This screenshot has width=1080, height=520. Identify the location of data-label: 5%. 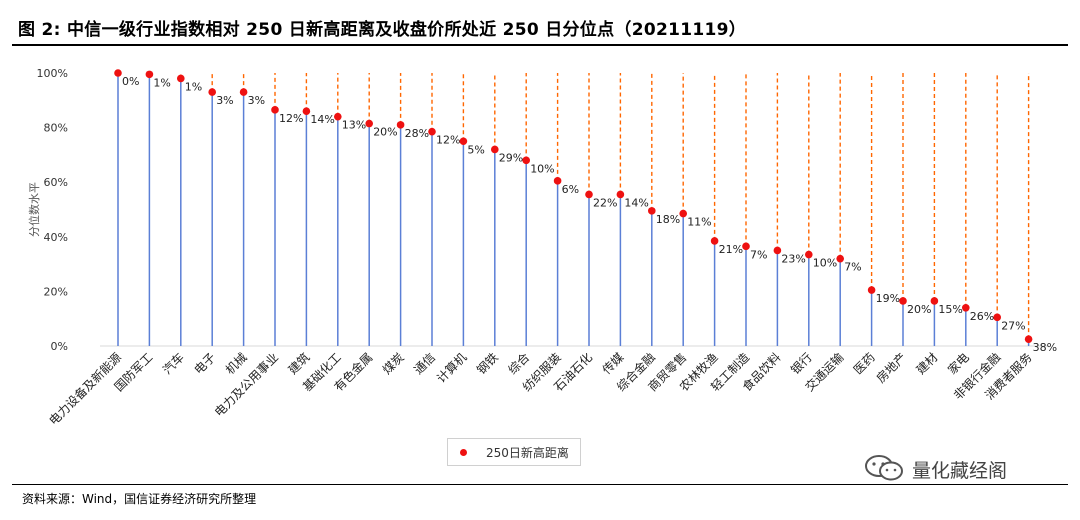
(475, 149).